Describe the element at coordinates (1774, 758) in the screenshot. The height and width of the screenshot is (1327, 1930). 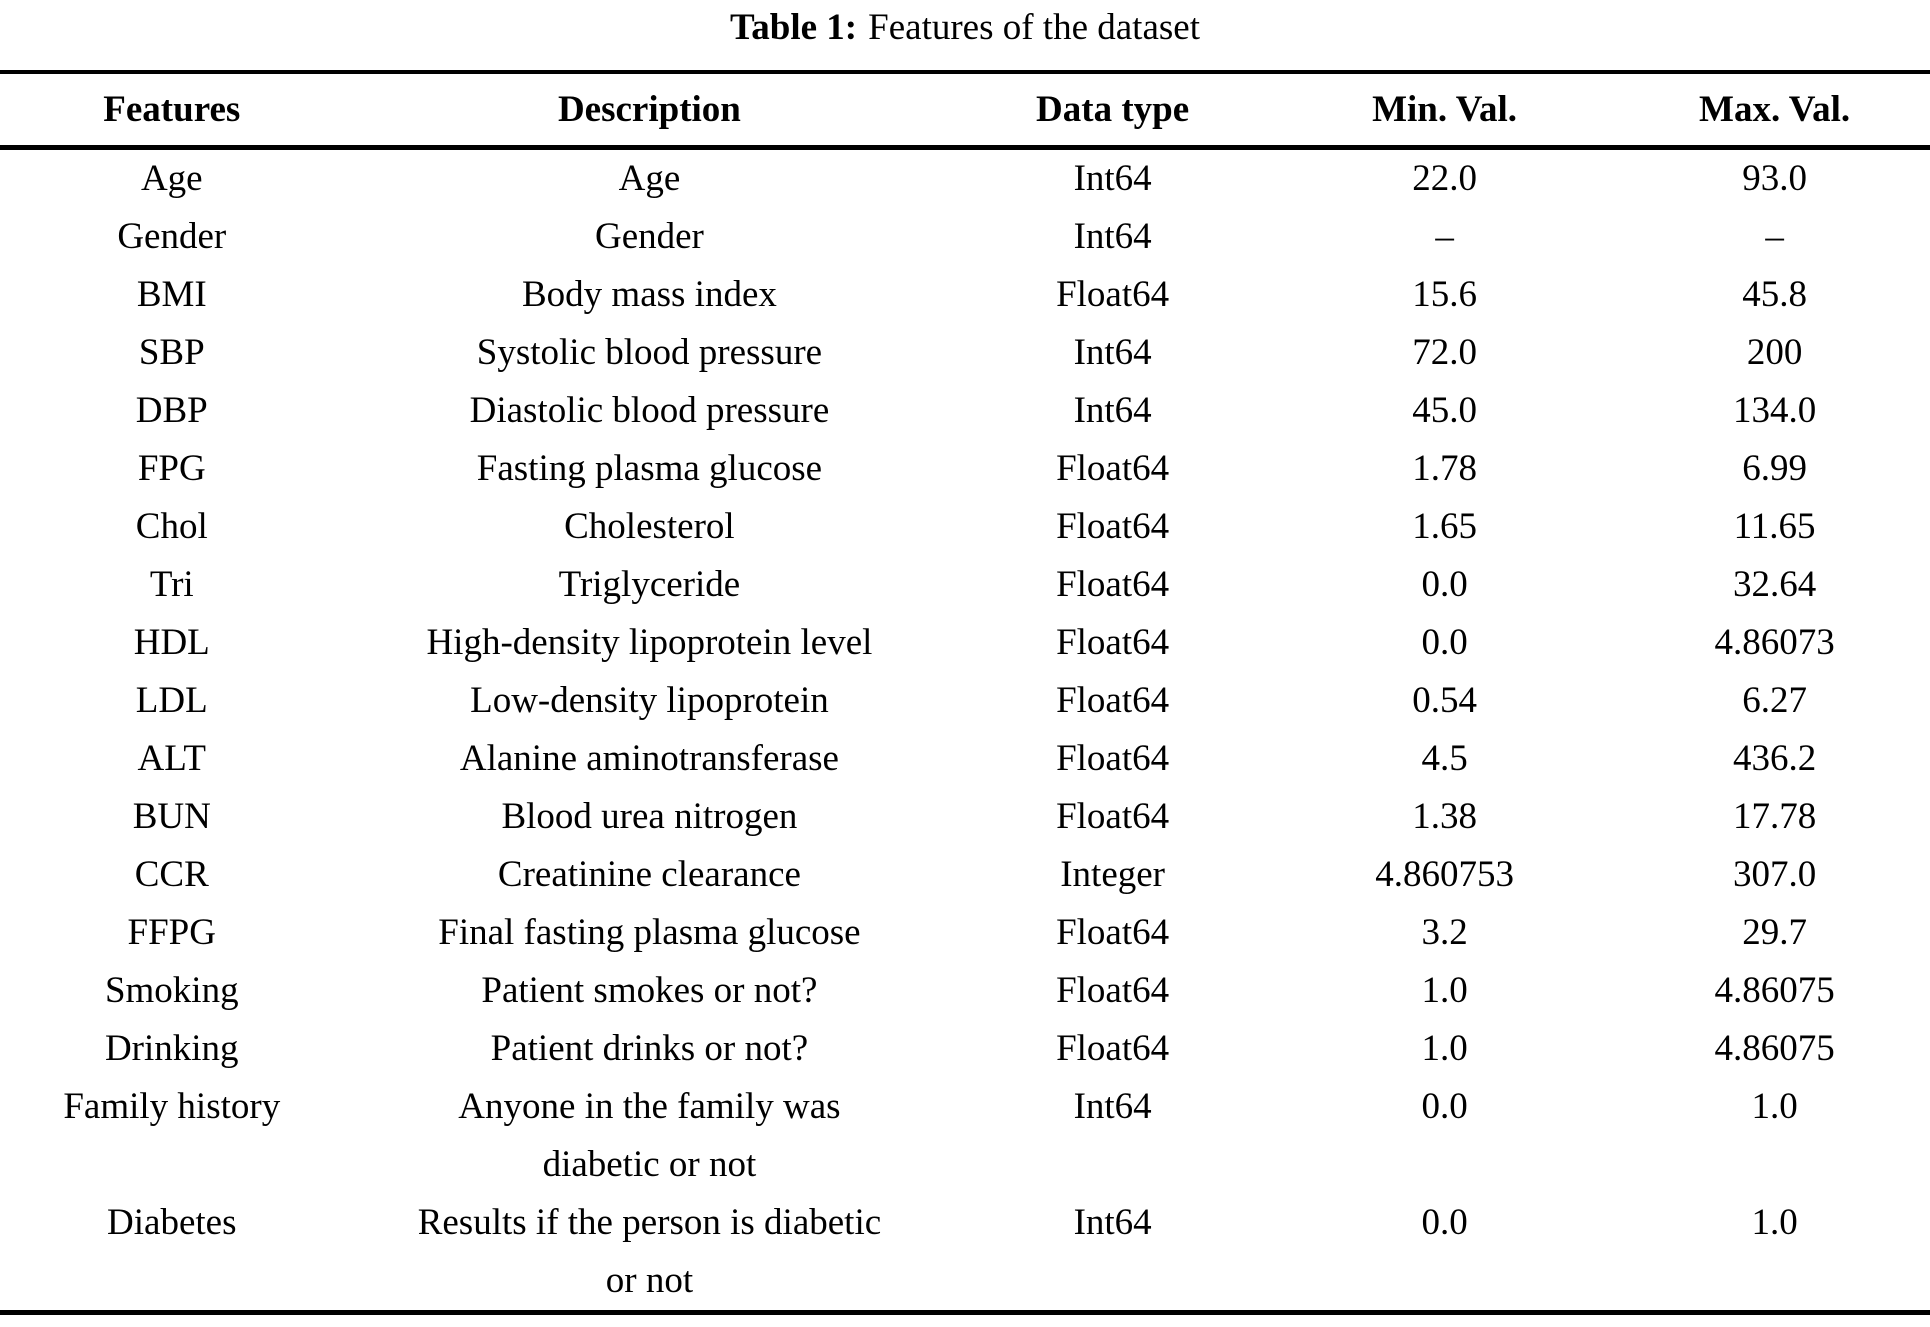
I see `max-value-cell: 436.2` at that location.